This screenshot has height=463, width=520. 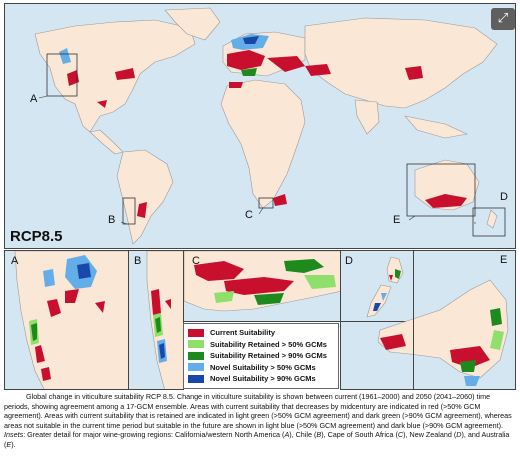 I want to click on inset-label-d: D, so click(x=349, y=261).